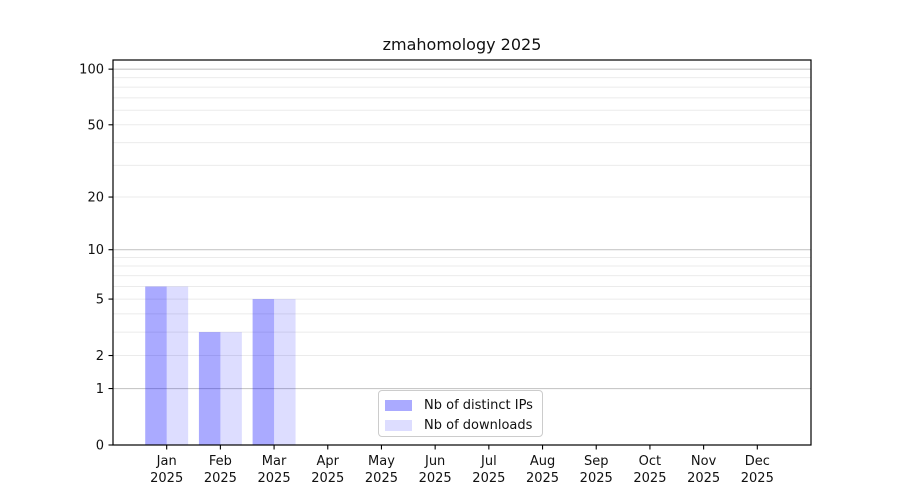 The image size is (900, 500). What do you see at coordinates (703, 470) in the screenshot?
I see `x-tick-label: Nov 2025` at bounding box center [703, 470].